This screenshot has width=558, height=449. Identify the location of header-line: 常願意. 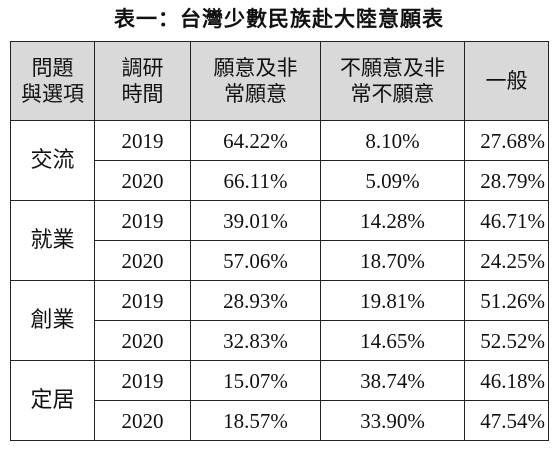
(255, 94).